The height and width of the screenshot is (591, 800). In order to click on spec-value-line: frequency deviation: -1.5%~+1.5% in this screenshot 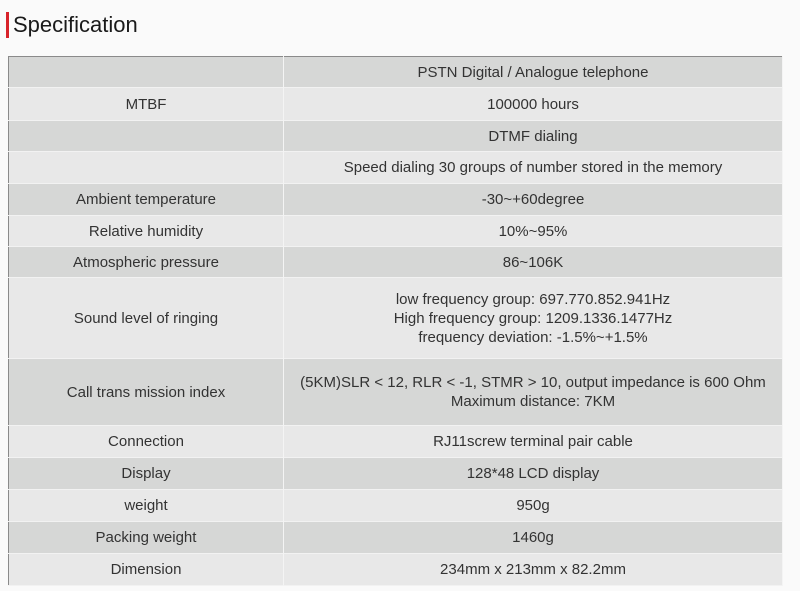, I will do `click(533, 337)`.